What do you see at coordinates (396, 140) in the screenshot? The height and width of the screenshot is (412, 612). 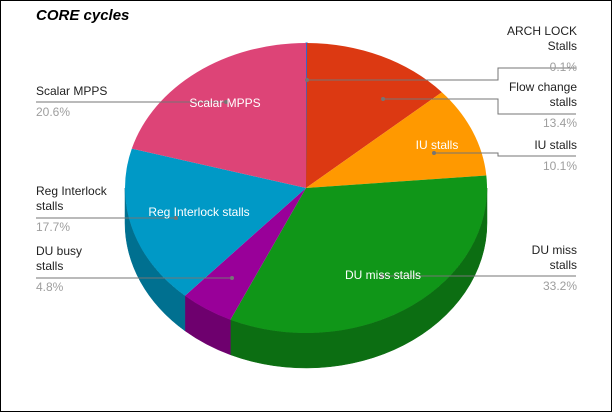 I see `pie-slice-iu-stalls` at bounding box center [396, 140].